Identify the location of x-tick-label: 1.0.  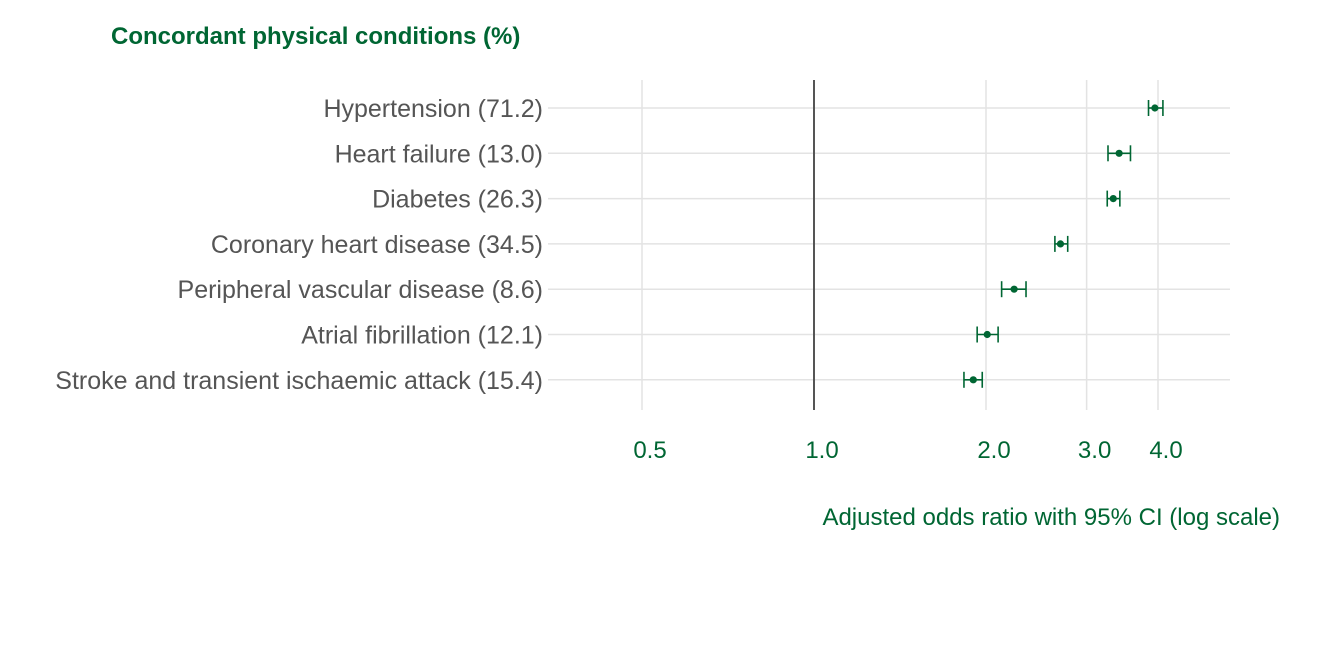
(821, 450).